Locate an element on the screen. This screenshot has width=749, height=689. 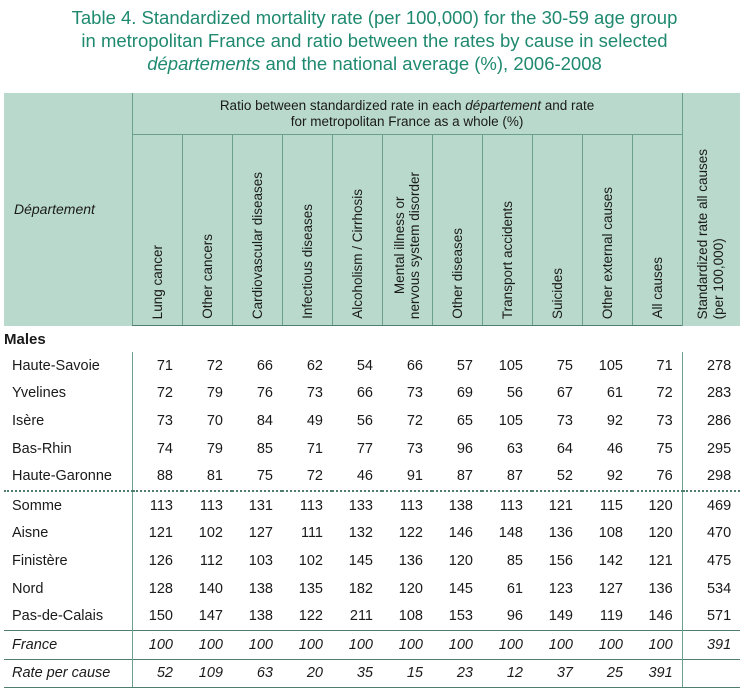
cell-cardiovascular-diseases: 103 is located at coordinates (260, 560).